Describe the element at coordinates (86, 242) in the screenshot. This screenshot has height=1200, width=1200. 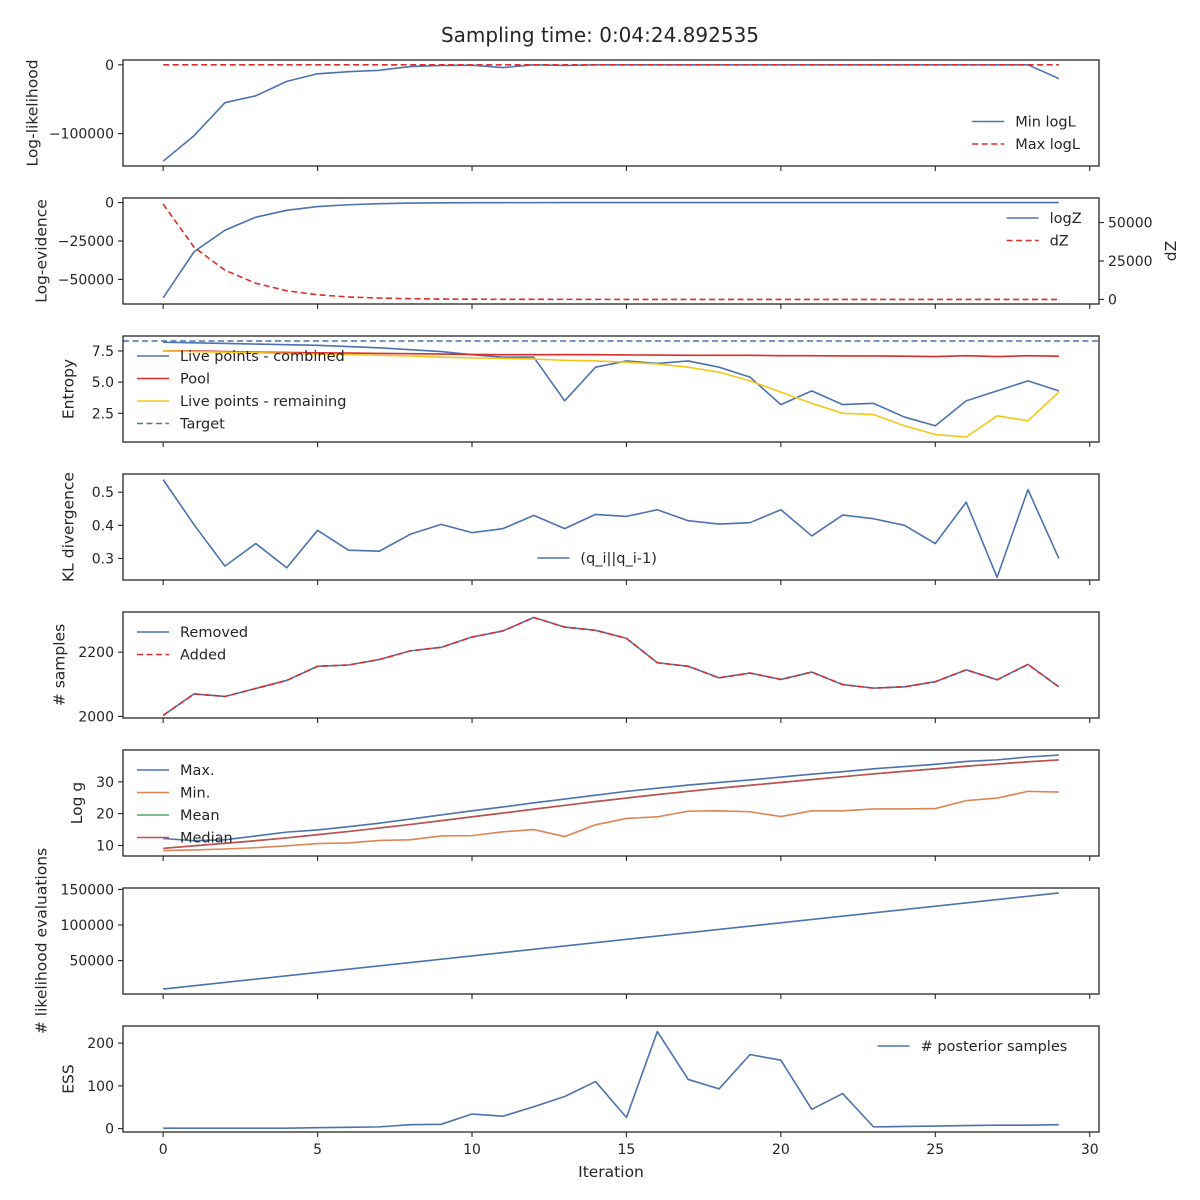
I see `y-tick-label: −25000` at that location.